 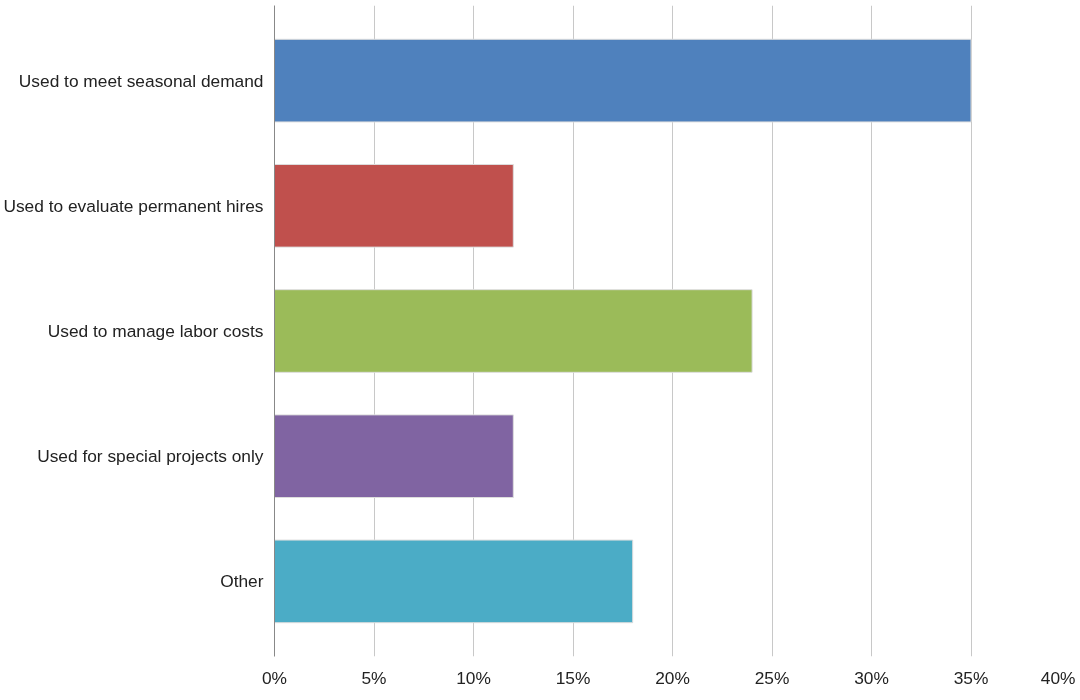 What do you see at coordinates (871, 677) in the screenshot?
I see `x-tick-label: 30%` at bounding box center [871, 677].